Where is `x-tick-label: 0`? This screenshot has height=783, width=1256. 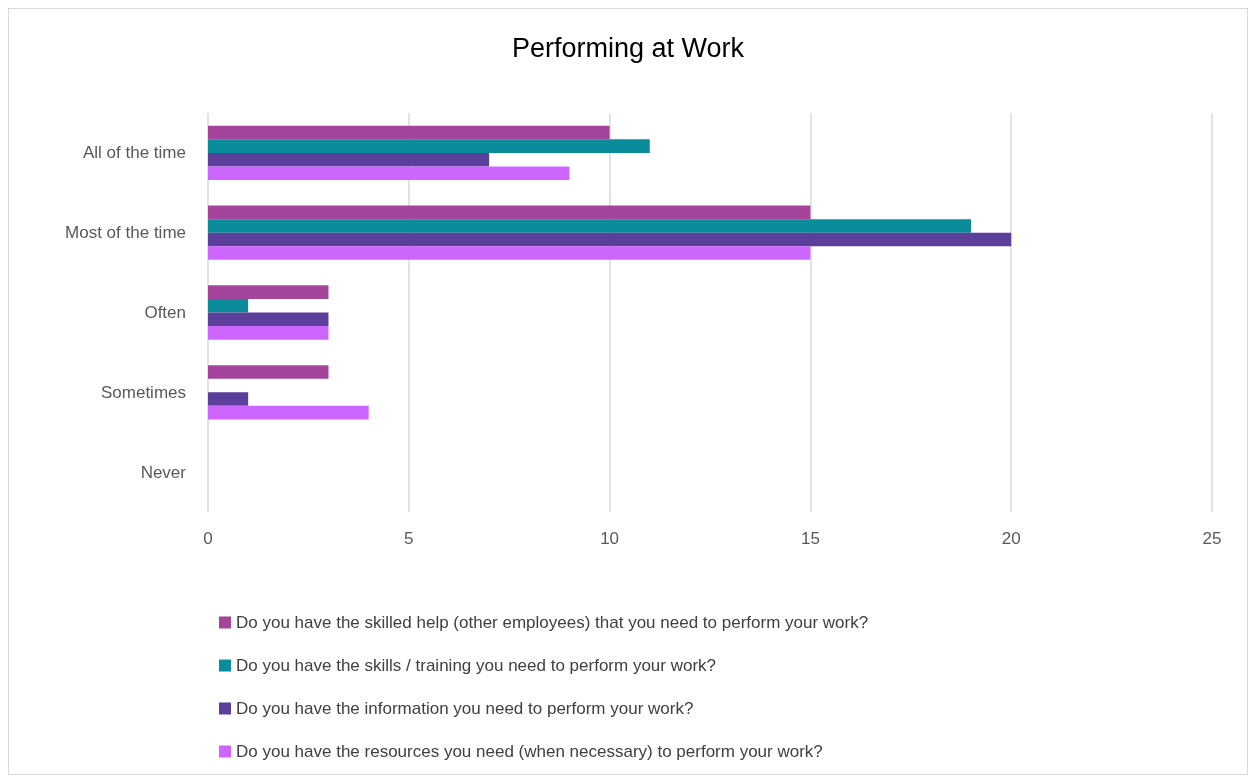 x-tick-label: 0 is located at coordinates (208, 538).